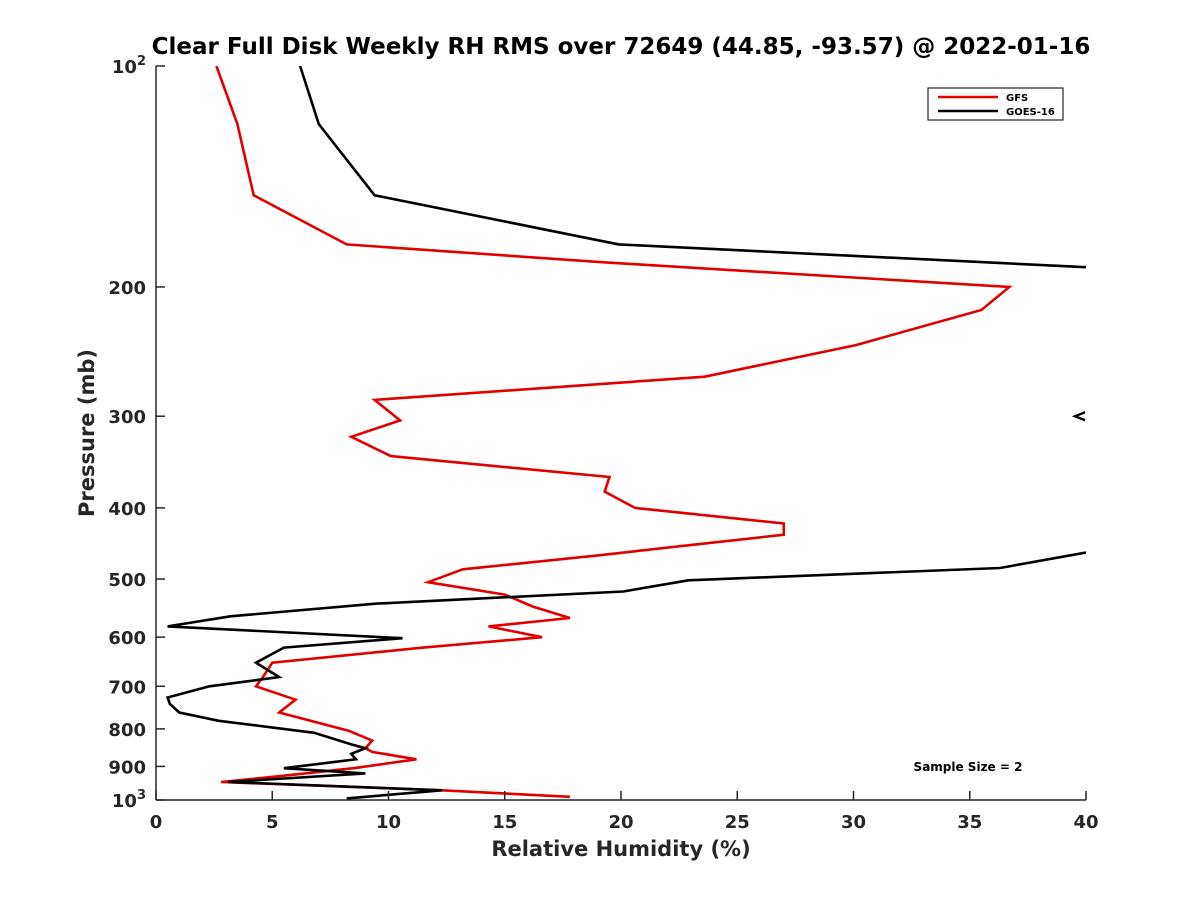  I want to click on sample-size-annotation: Sample Size = 2, so click(968, 767).